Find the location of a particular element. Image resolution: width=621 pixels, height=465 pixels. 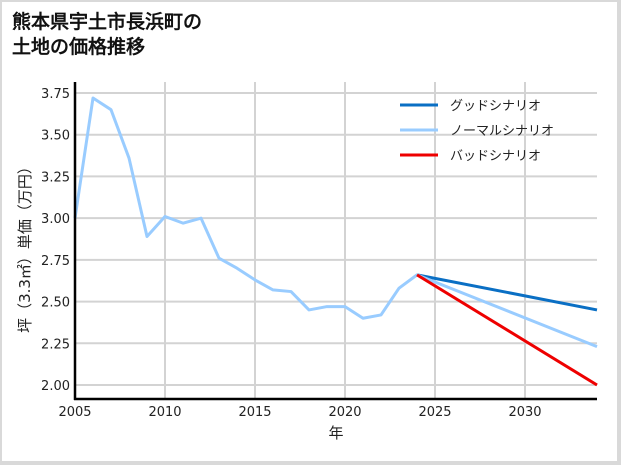

y-tick-label: 2.50 is located at coordinates (55, 303).